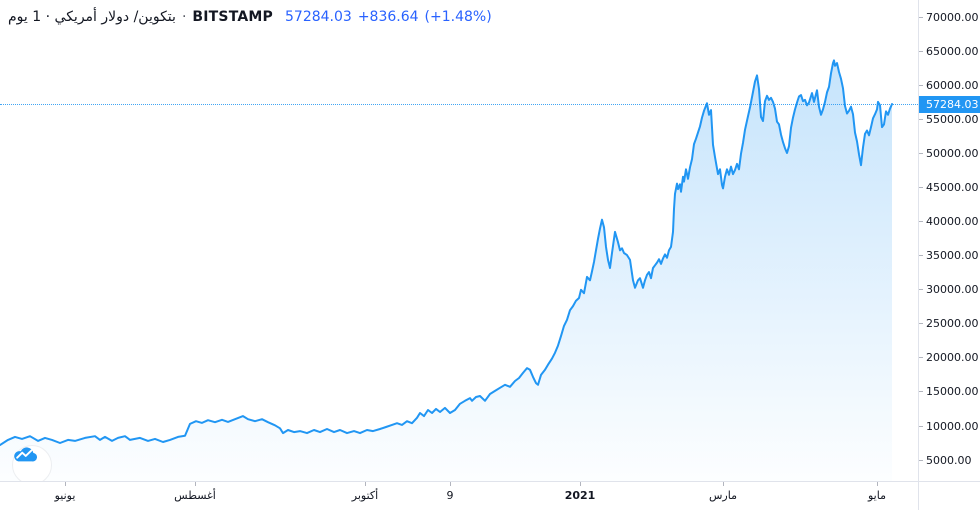 The width and height of the screenshot is (980, 510). Describe the element at coordinates (952, 358) in the screenshot. I see `price-axis-label: 20000.00` at that location.